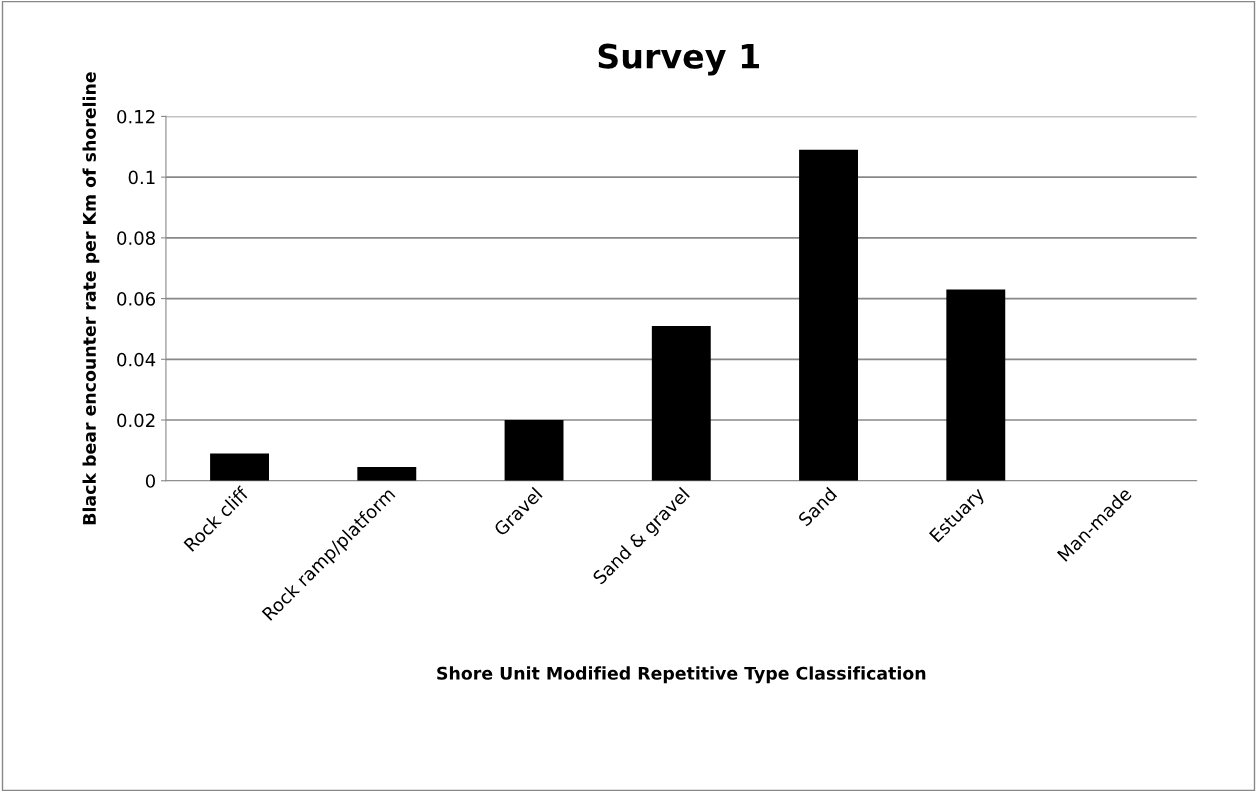 Image resolution: width=1257 pixels, height=792 pixels. What do you see at coordinates (679, 59) in the screenshot?
I see `chart-title: Survey 1` at bounding box center [679, 59].